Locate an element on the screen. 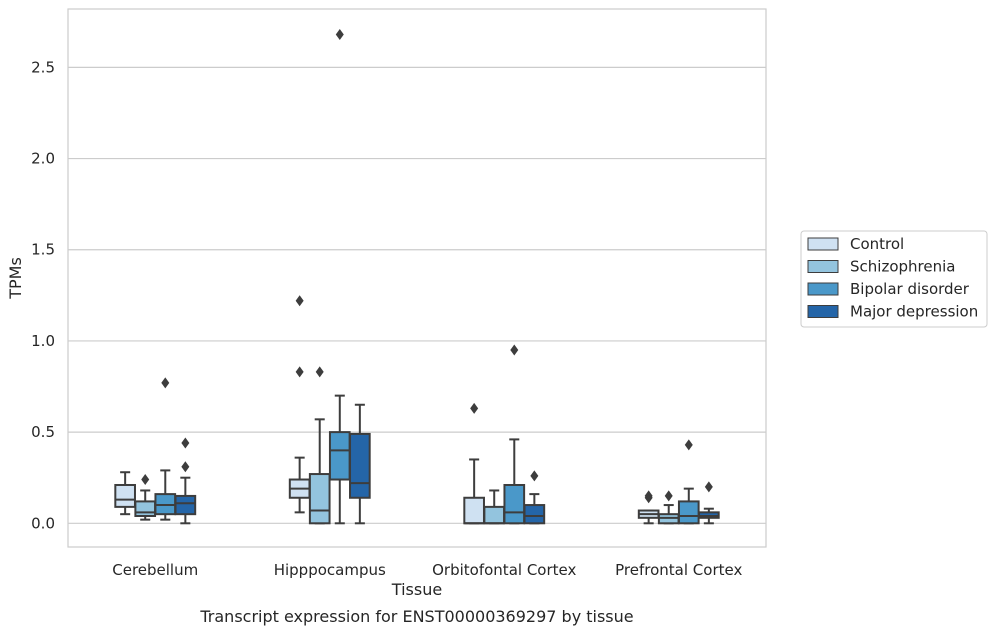 The width and height of the screenshot is (997, 634). legend-label: Control is located at coordinates (877, 244).